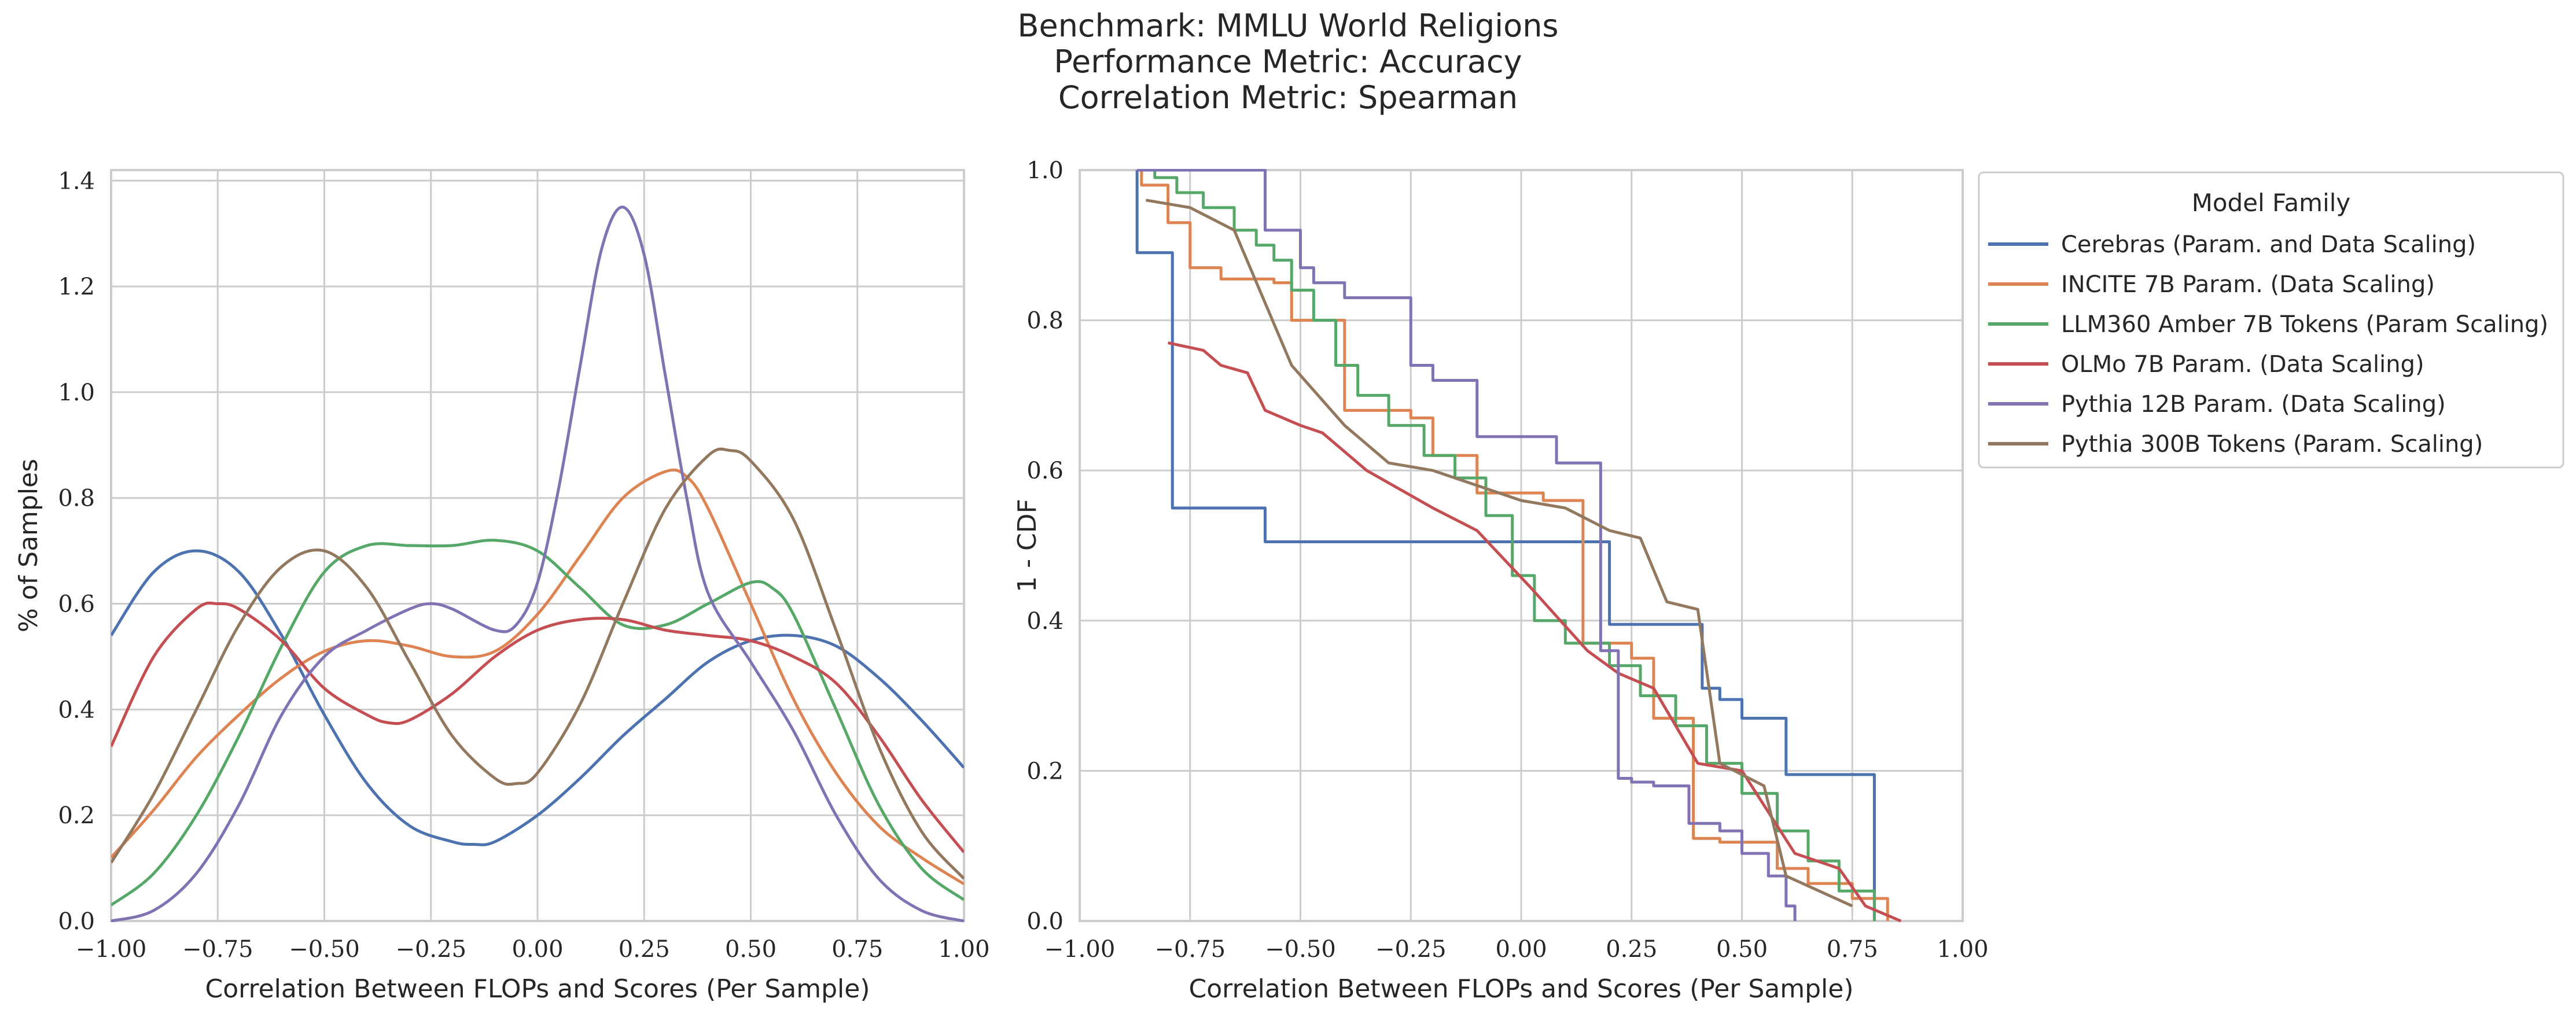 This screenshot has height=1024, width=2576. What do you see at coordinates (1027, 545) in the screenshot?
I see `cdf-y-axis-label: 1 - CDF` at bounding box center [1027, 545].